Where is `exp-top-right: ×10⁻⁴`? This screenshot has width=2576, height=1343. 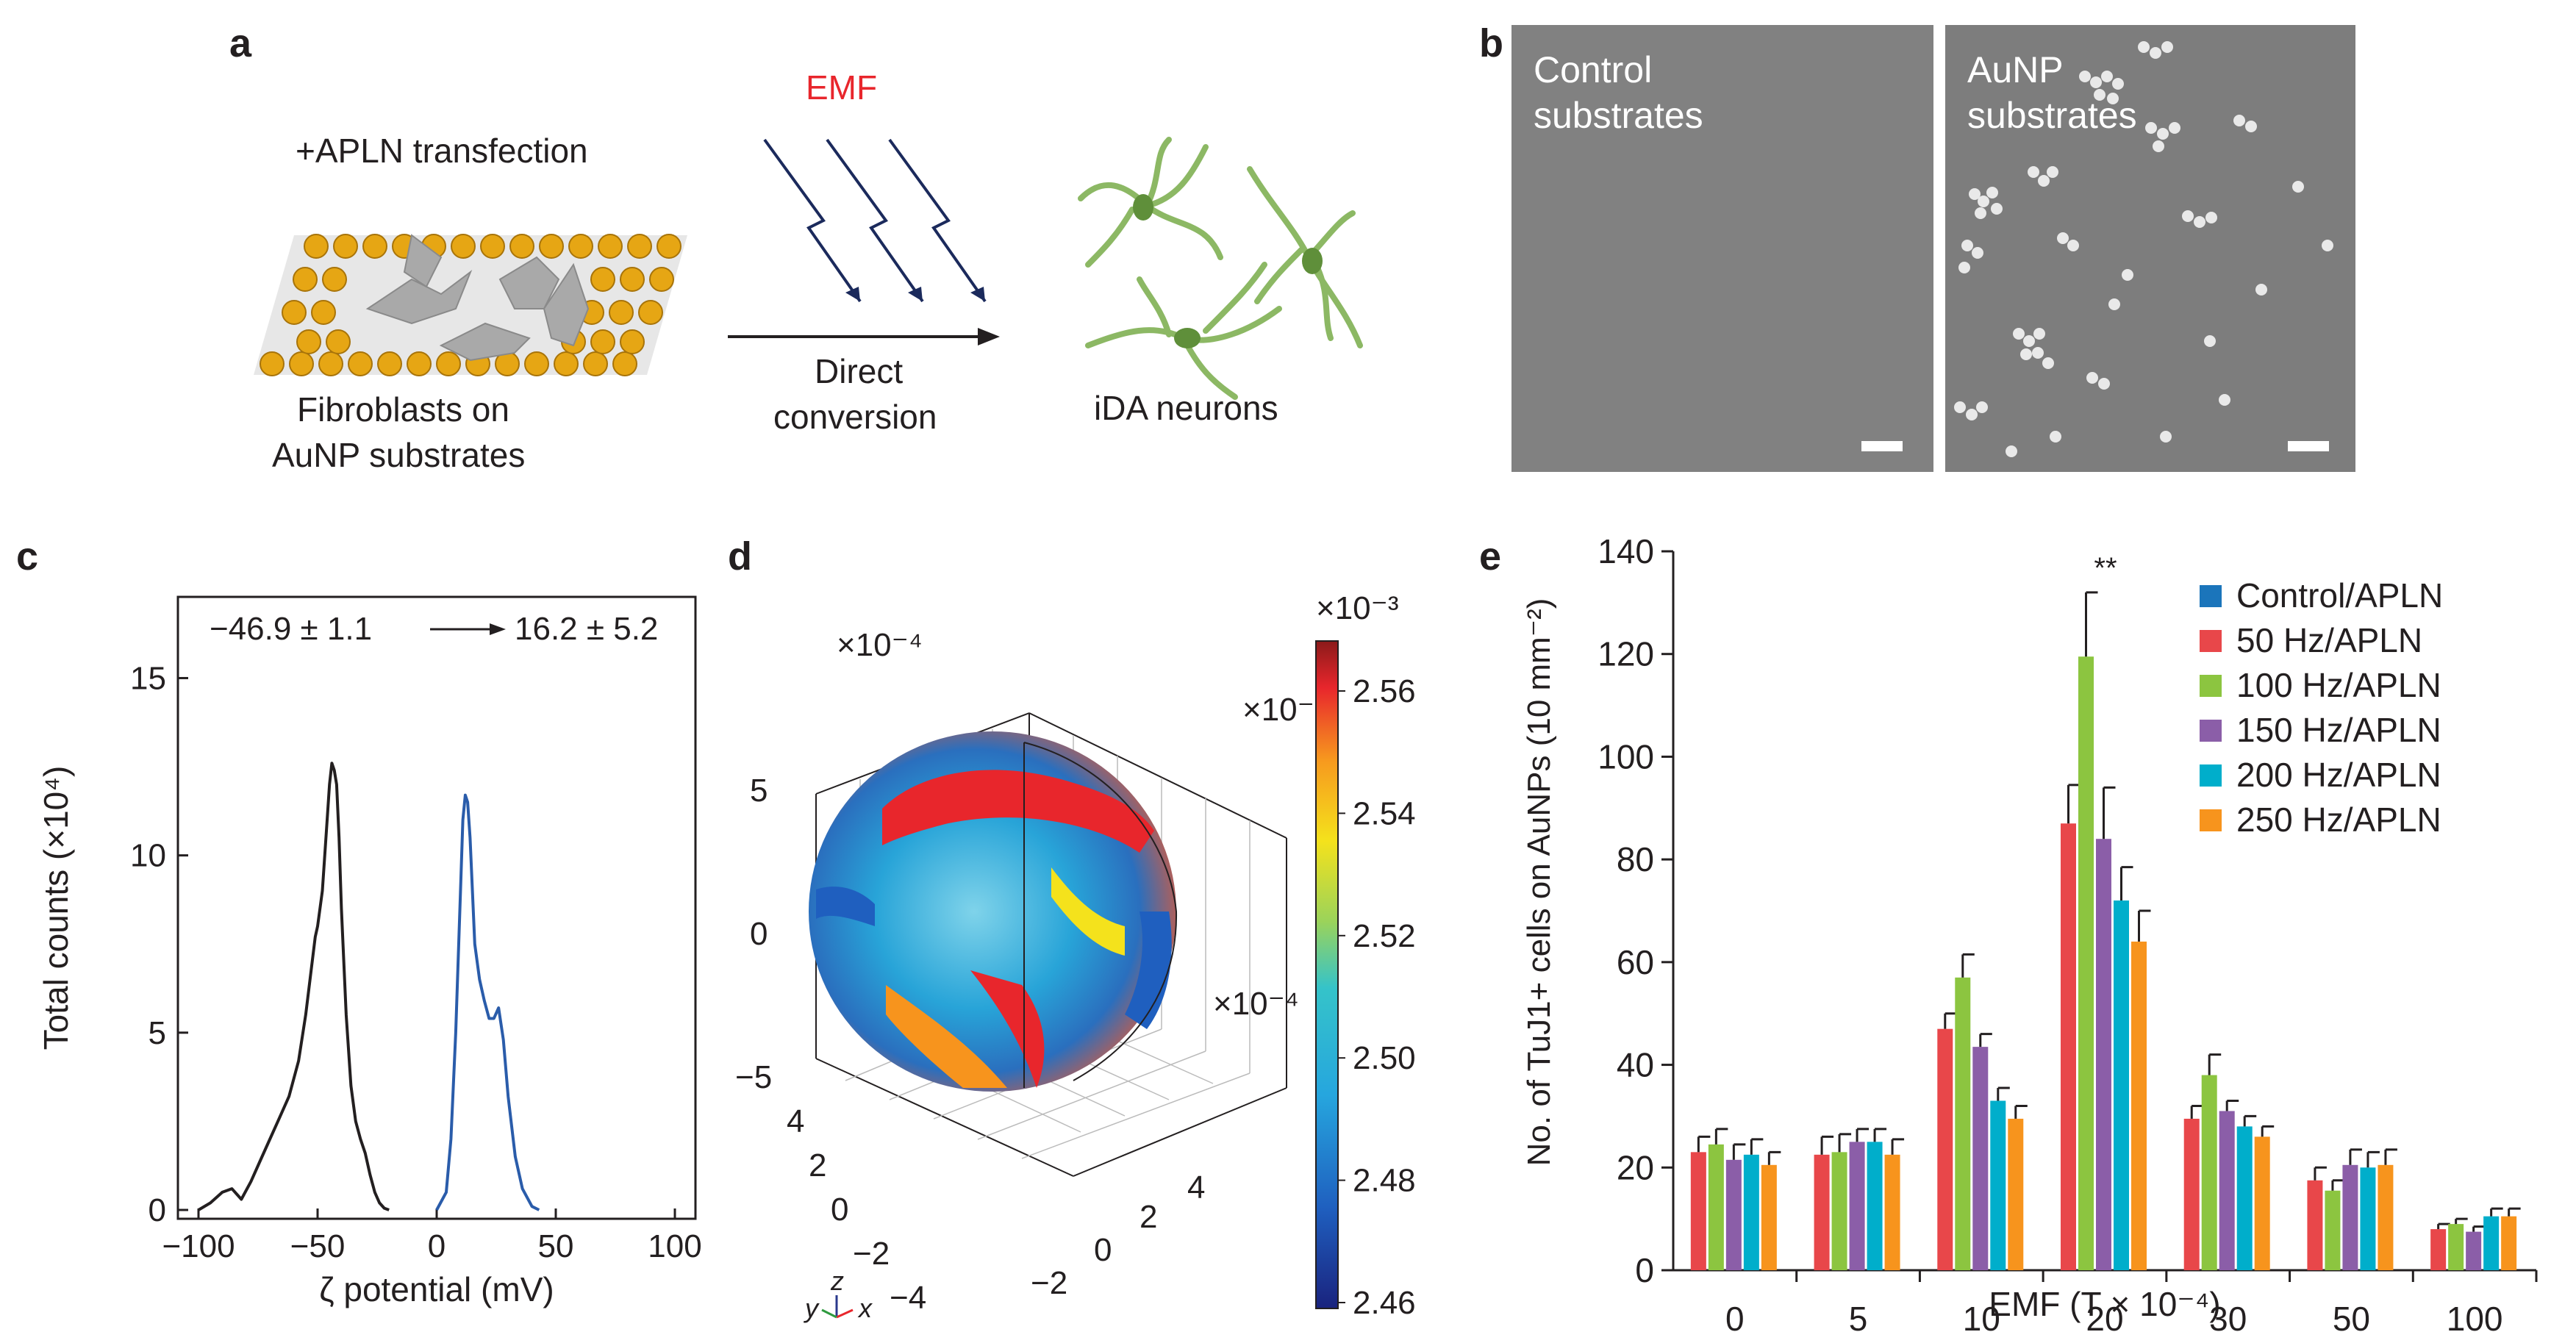
exp-top-right: ×10⁻⁴ is located at coordinates (1285, 710).